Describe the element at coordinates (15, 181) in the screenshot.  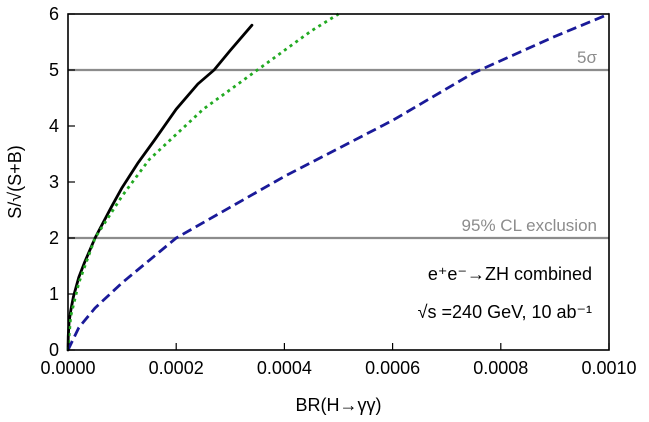
I see `y-axis-label: S/√(S+B)` at that location.